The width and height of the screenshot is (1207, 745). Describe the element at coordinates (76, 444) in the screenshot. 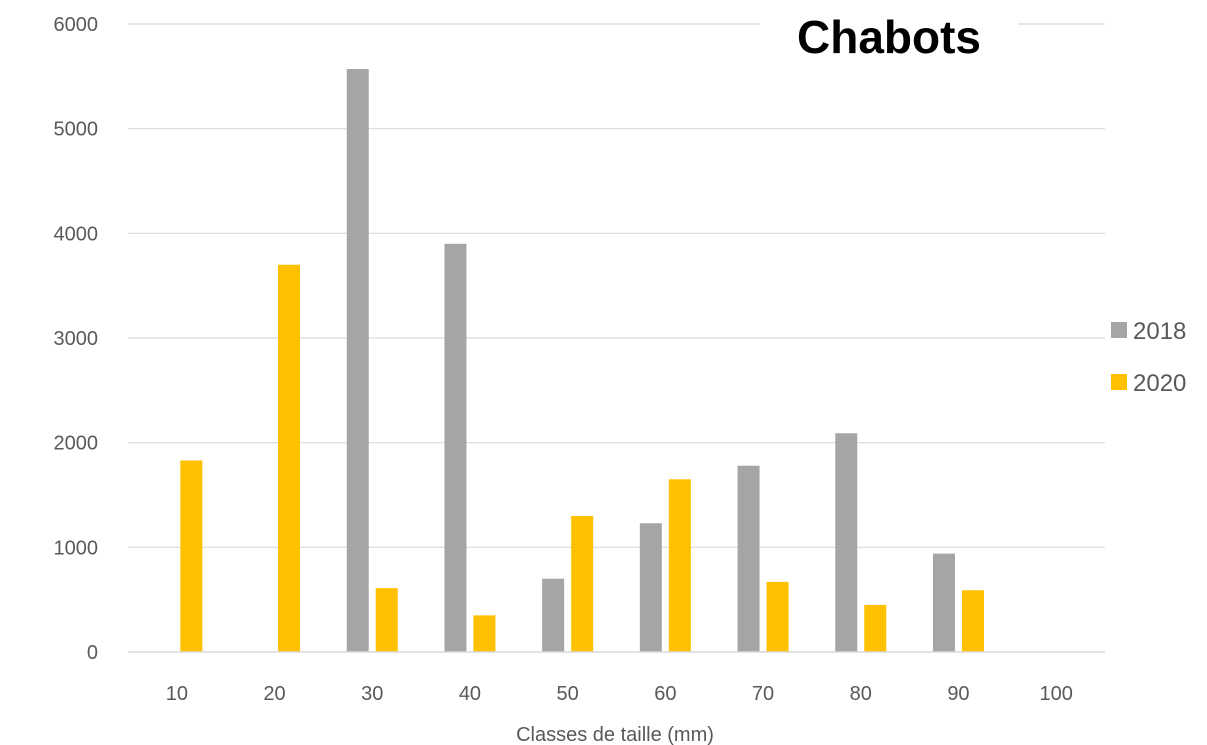

I see `y-tick-label: 2000` at that location.